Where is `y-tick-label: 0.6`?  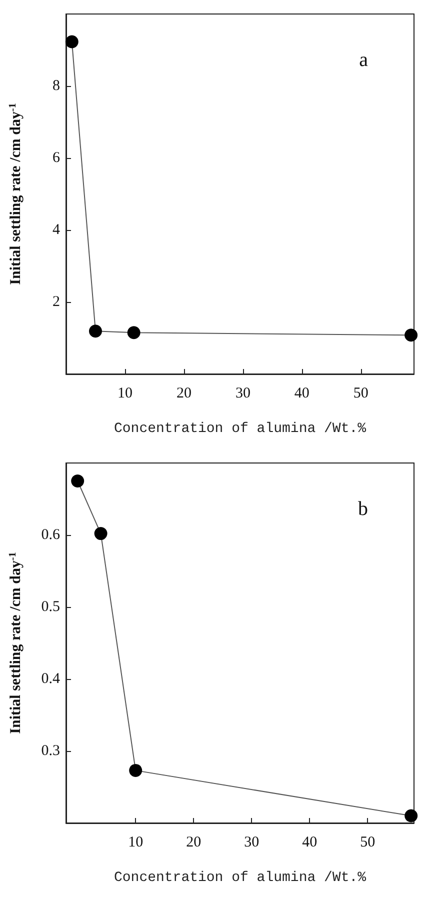 y-tick-label: 0.6 is located at coordinates (50, 535).